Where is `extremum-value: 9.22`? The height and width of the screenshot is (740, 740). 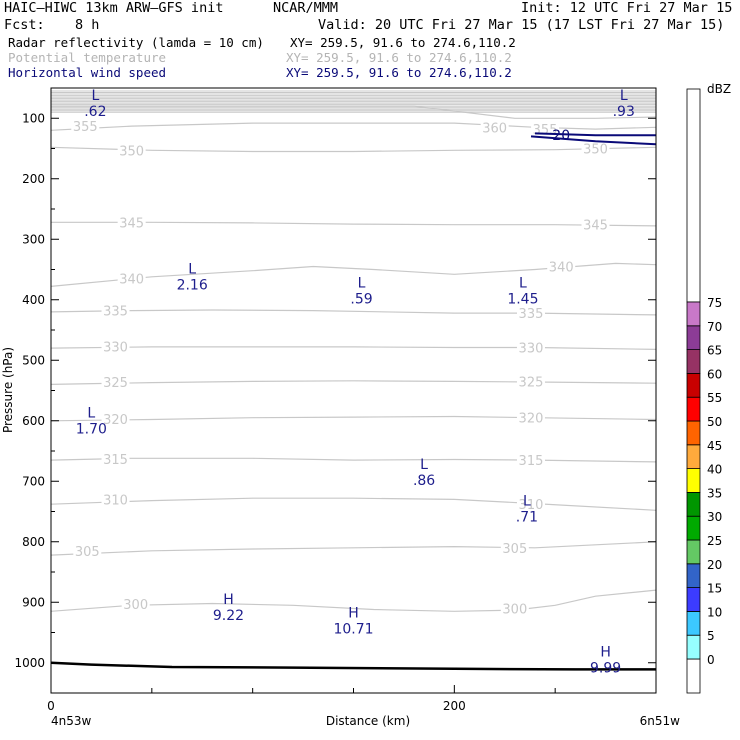
extremum-value: 9.22 is located at coordinates (228, 616).